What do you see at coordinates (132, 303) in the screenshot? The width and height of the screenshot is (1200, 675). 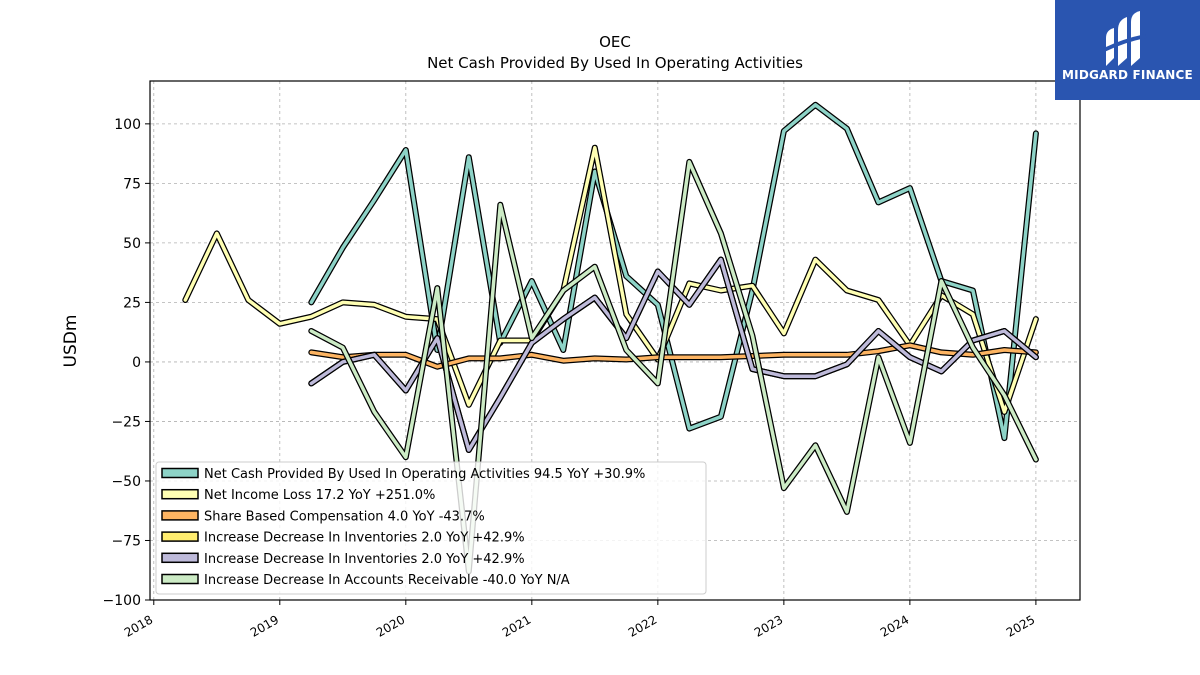 I see `y-tick-label: 25` at bounding box center [132, 303].